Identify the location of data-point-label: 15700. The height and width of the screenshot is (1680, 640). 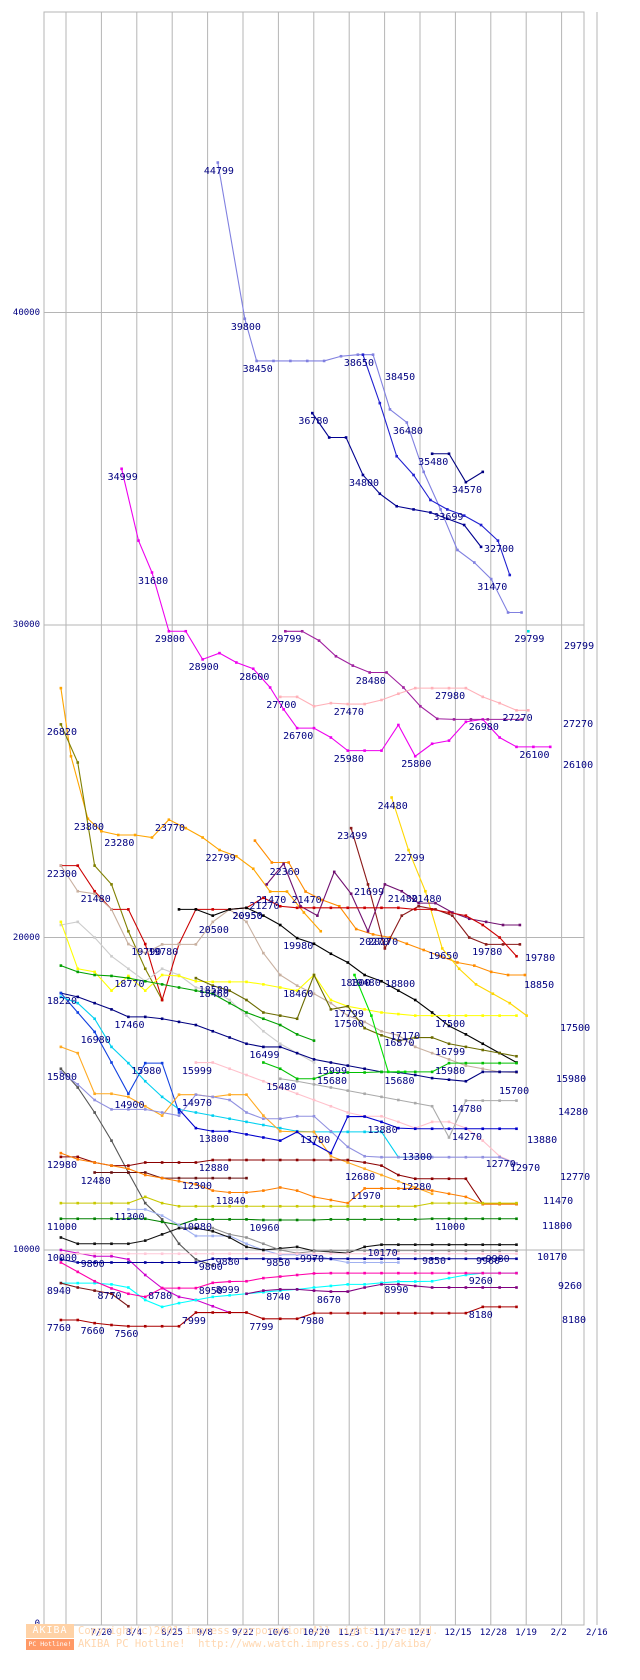
(514, 1091).